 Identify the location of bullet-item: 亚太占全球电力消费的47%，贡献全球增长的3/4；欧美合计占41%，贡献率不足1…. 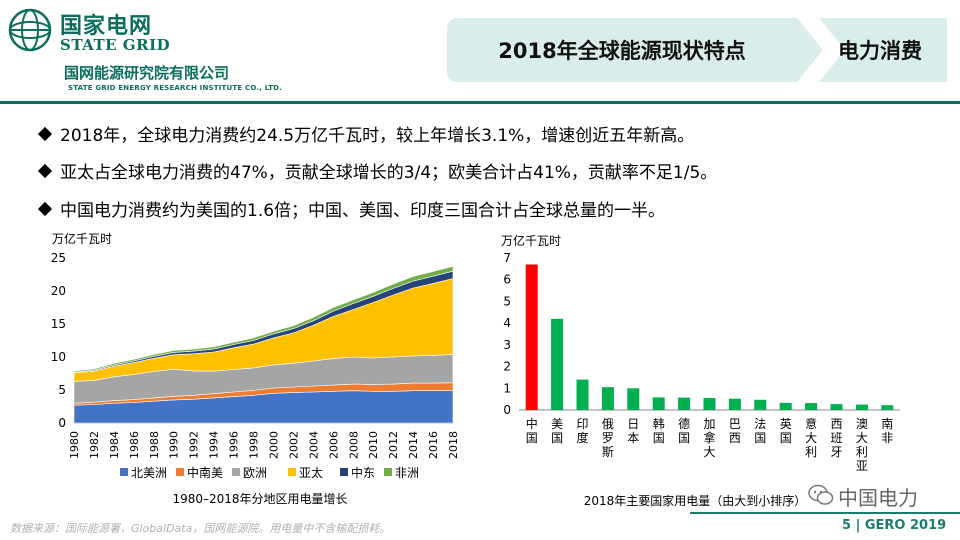
(377, 170).